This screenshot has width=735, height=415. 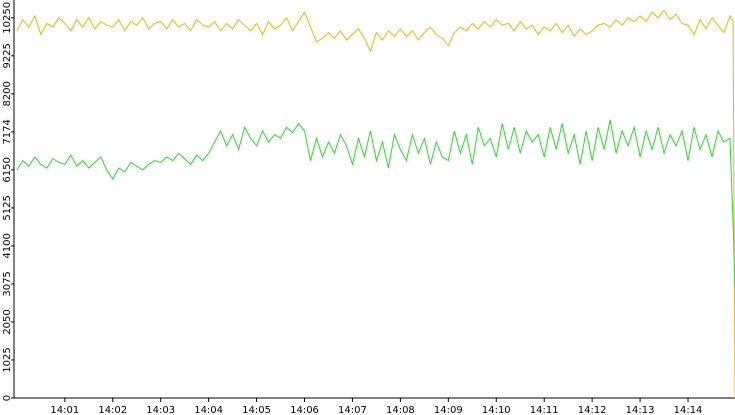 What do you see at coordinates (256, 410) in the screenshot?
I see `x-tick-label: 14:05` at bounding box center [256, 410].